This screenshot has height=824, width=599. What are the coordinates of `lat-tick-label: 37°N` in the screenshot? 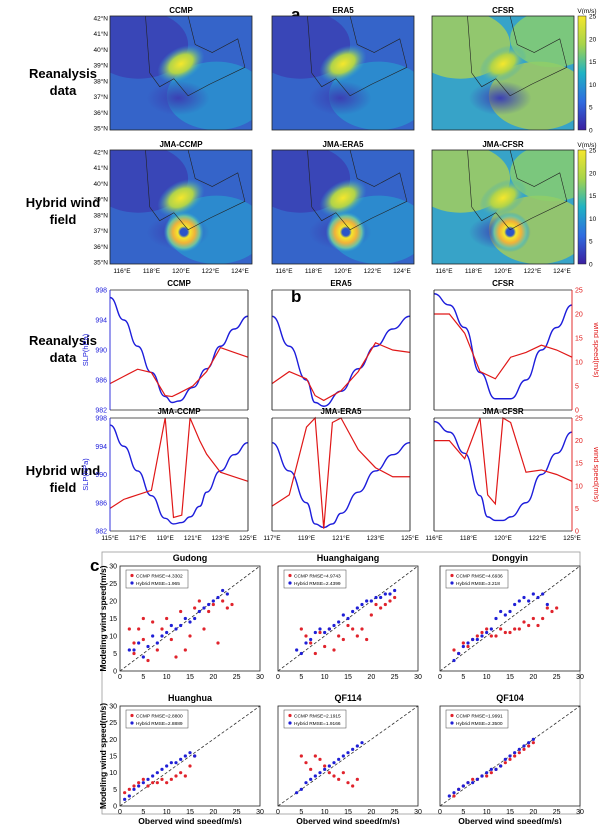 It's located at (100, 97).